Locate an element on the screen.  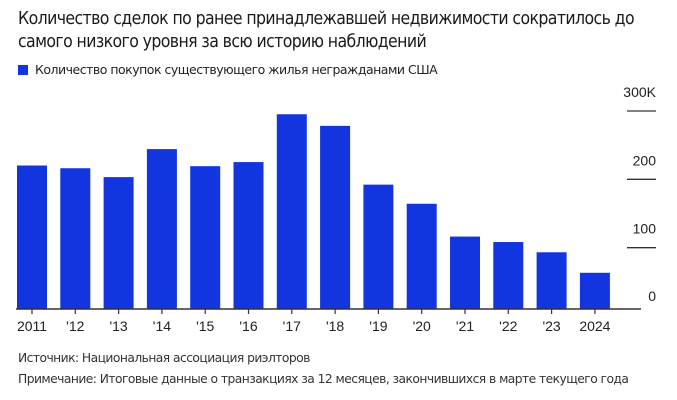
y-tick-label: 100 is located at coordinates (645, 229).